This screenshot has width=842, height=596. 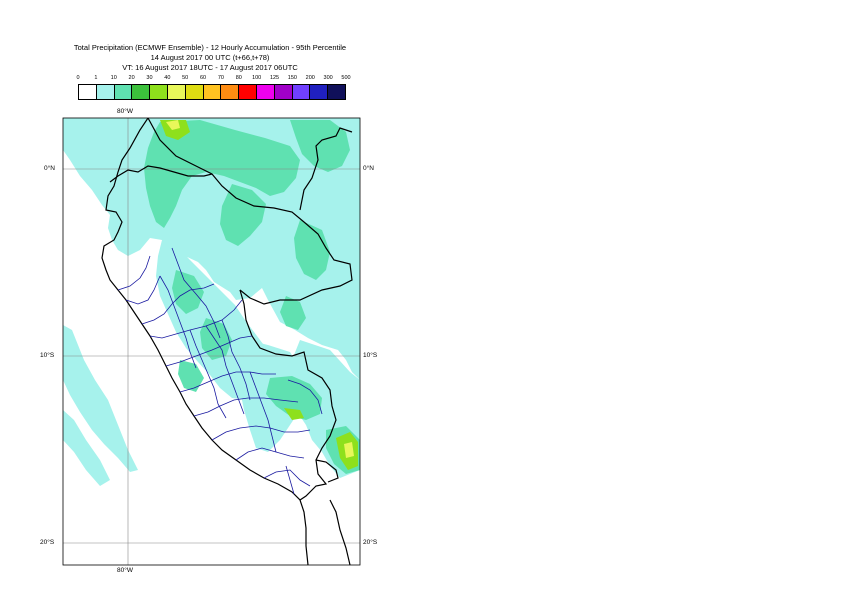 I want to click on lat-label-left: 10°S, so click(x=47, y=355).